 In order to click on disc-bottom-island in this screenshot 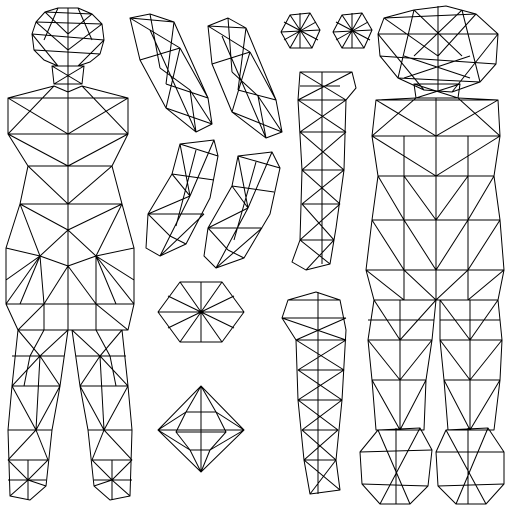, I will do `click(201, 429)`.